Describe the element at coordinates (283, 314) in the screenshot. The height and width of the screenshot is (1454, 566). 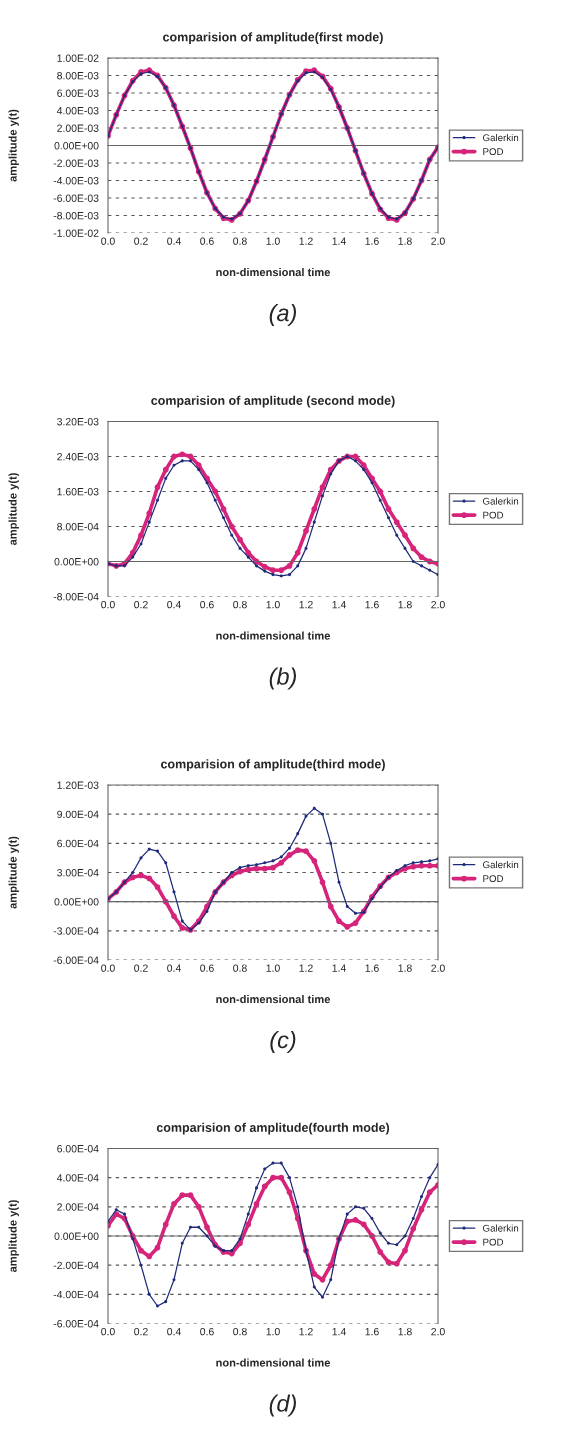
I see `text: (a)` at that location.